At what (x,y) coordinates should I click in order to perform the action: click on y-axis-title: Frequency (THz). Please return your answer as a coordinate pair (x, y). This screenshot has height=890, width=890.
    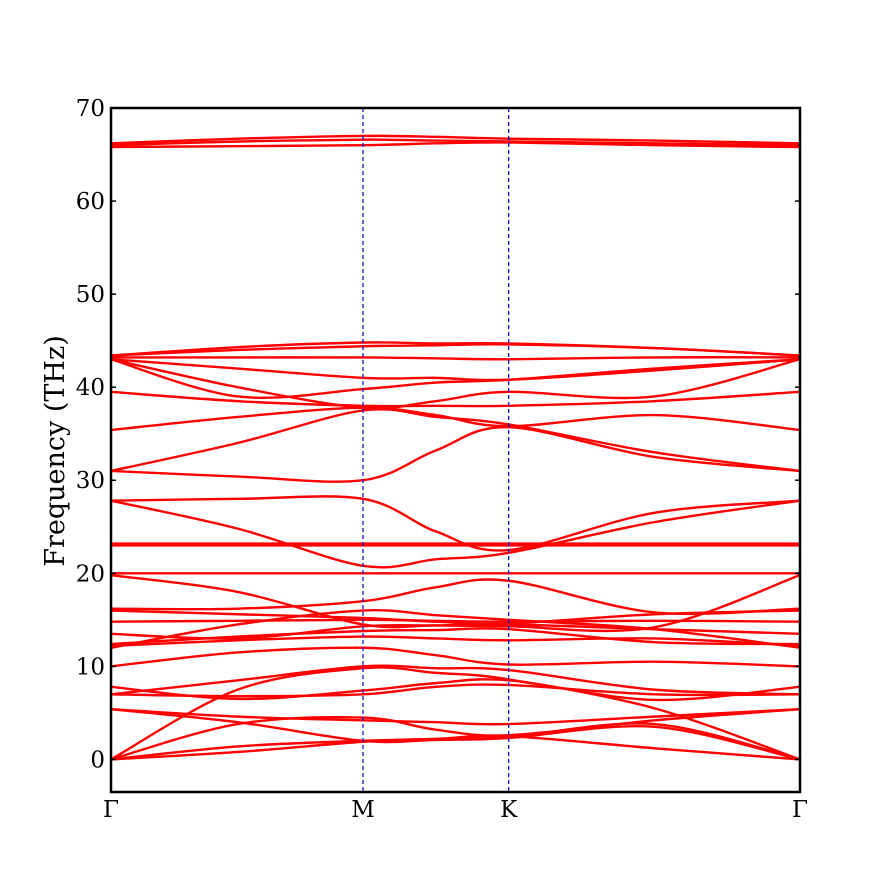
    Looking at the image, I should click on (55, 450).